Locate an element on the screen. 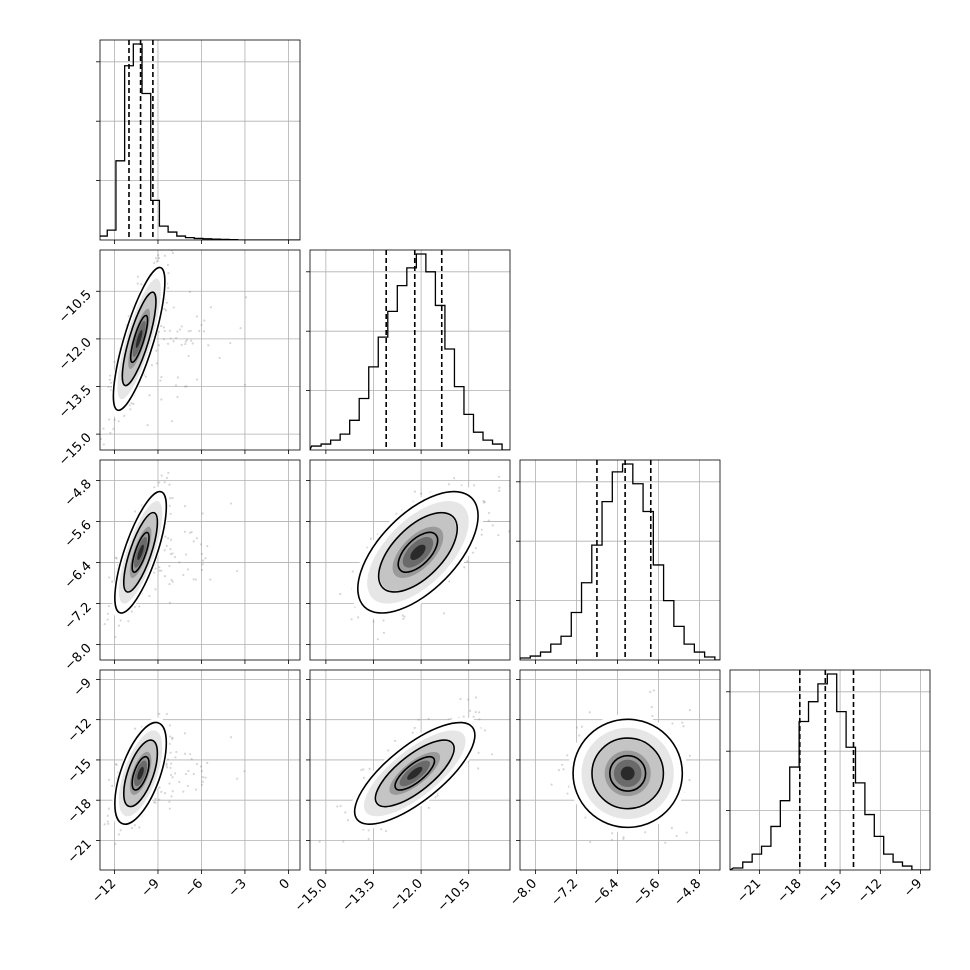 The width and height of the screenshot is (970, 970). y-tick-label: −18 is located at coordinates (80, 811).